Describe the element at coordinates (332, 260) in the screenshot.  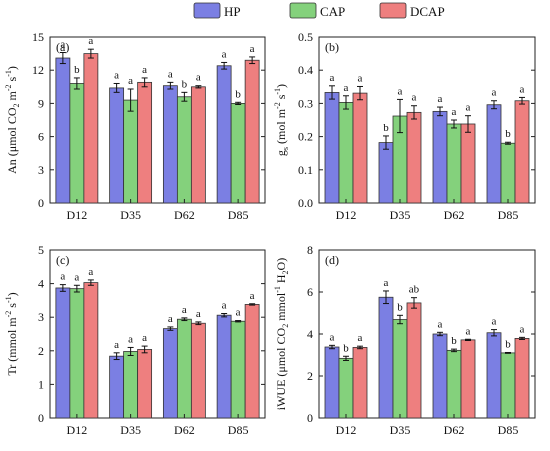
I see `panel-label: (d)` at that location.